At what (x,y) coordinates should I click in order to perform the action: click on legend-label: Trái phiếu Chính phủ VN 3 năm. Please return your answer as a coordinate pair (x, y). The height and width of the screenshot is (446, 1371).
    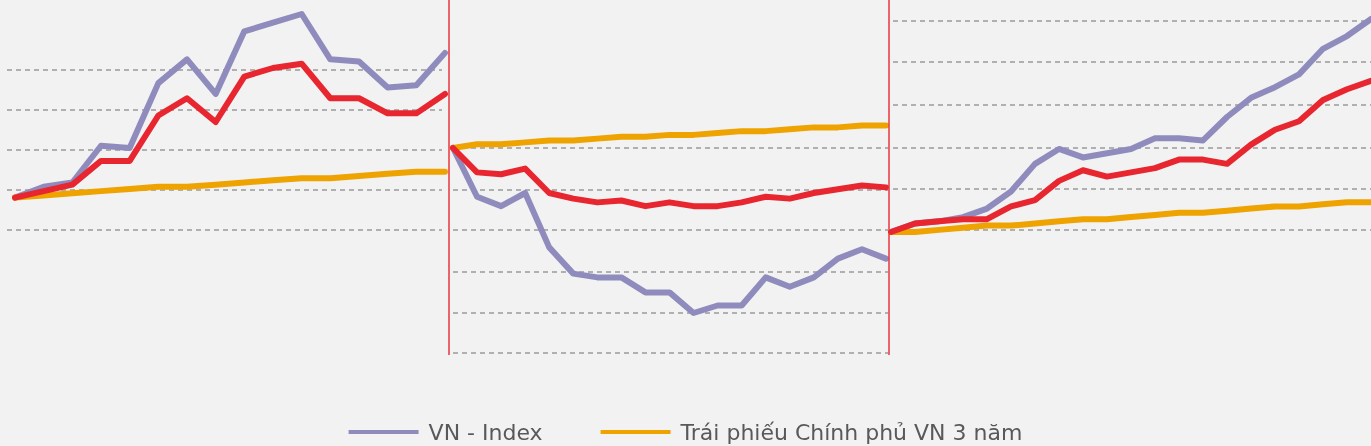
    Looking at the image, I should click on (851, 432).